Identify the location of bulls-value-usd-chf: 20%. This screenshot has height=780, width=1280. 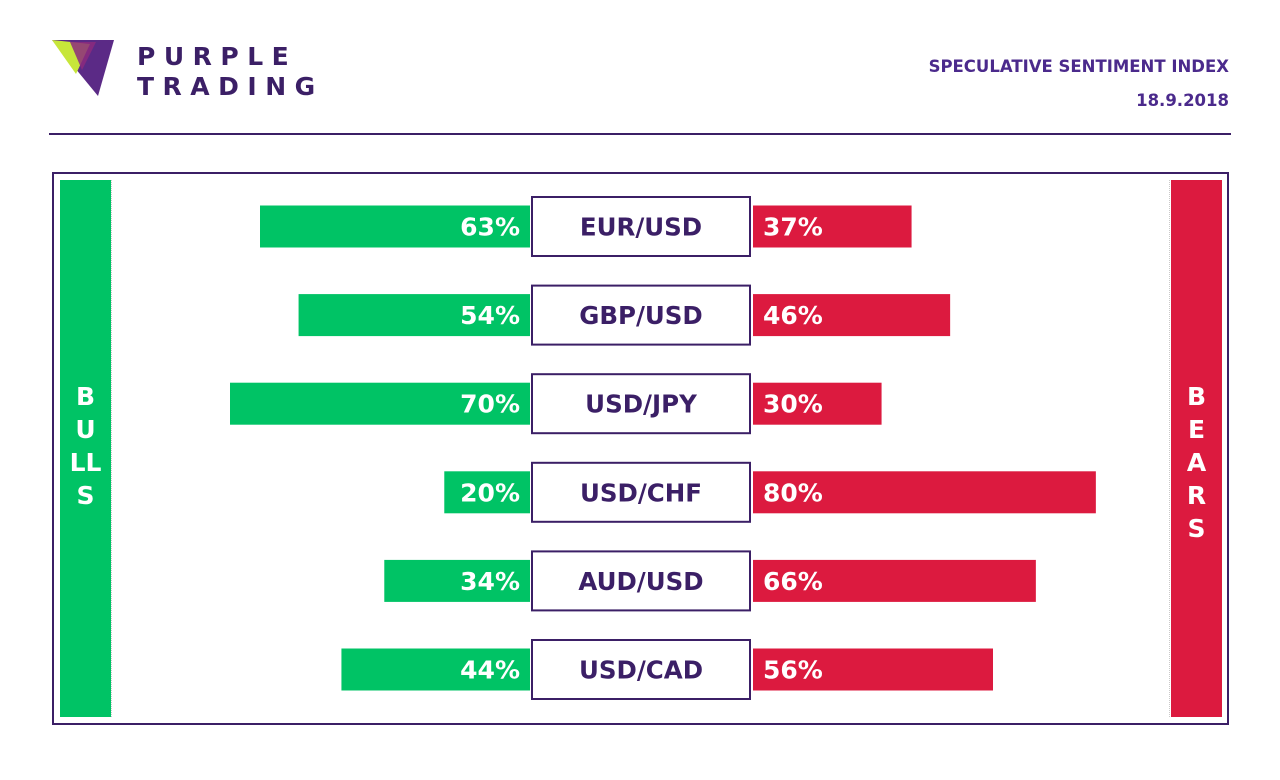
(490, 492).